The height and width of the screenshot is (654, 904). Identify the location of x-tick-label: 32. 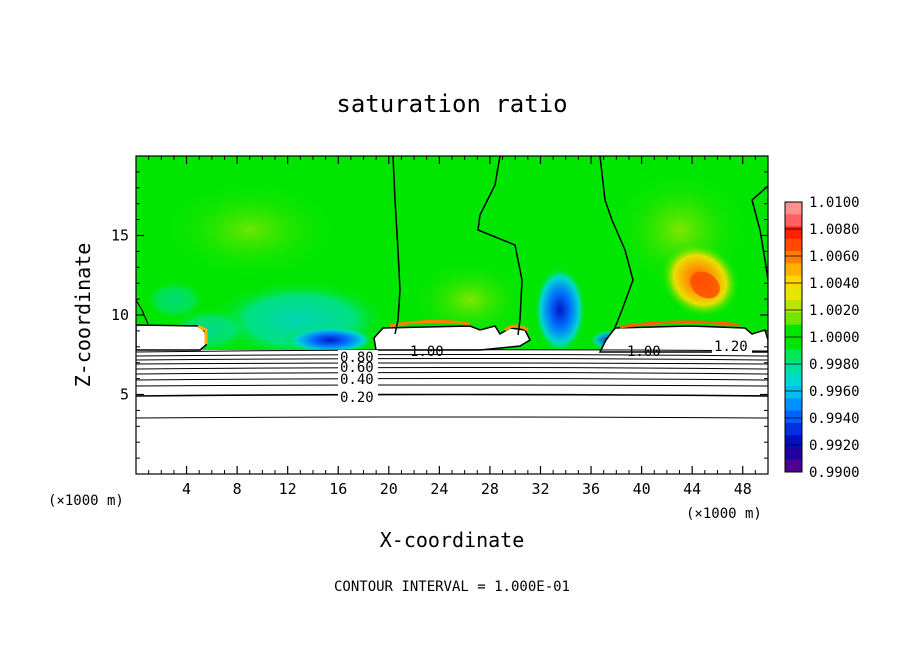
(540, 489).